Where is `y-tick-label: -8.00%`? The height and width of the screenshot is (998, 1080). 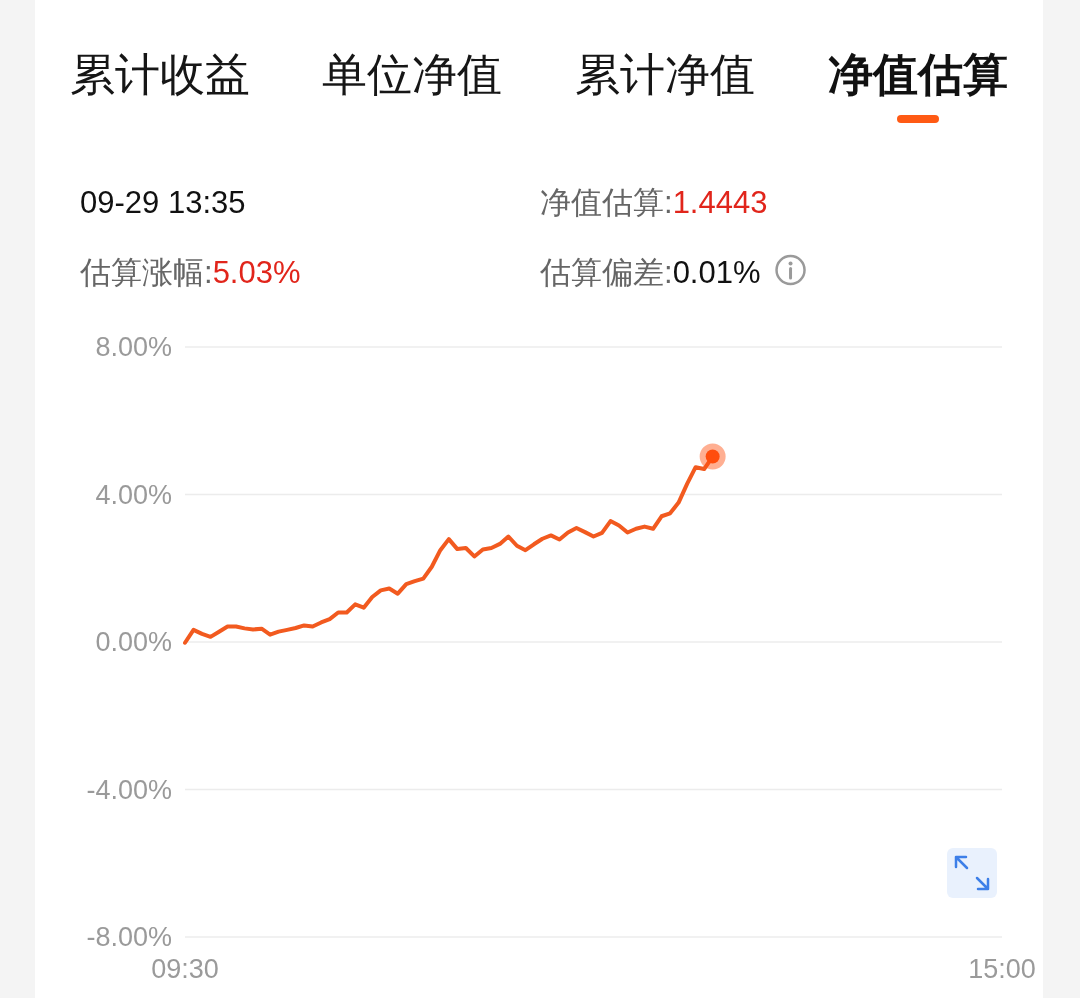 y-tick-label: -8.00% is located at coordinates (129, 937).